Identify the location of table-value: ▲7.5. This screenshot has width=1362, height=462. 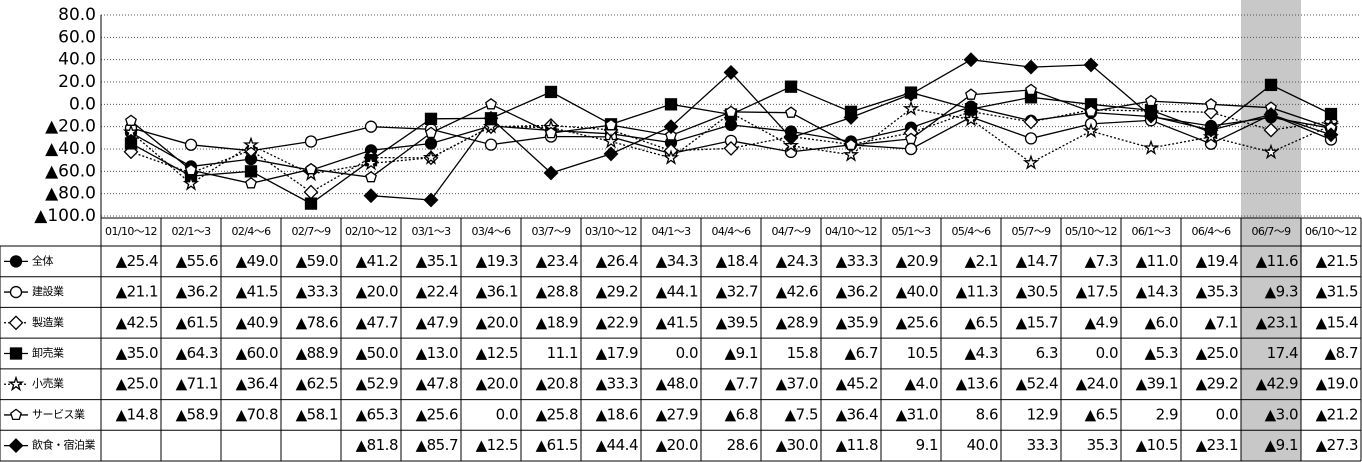
(801, 414).